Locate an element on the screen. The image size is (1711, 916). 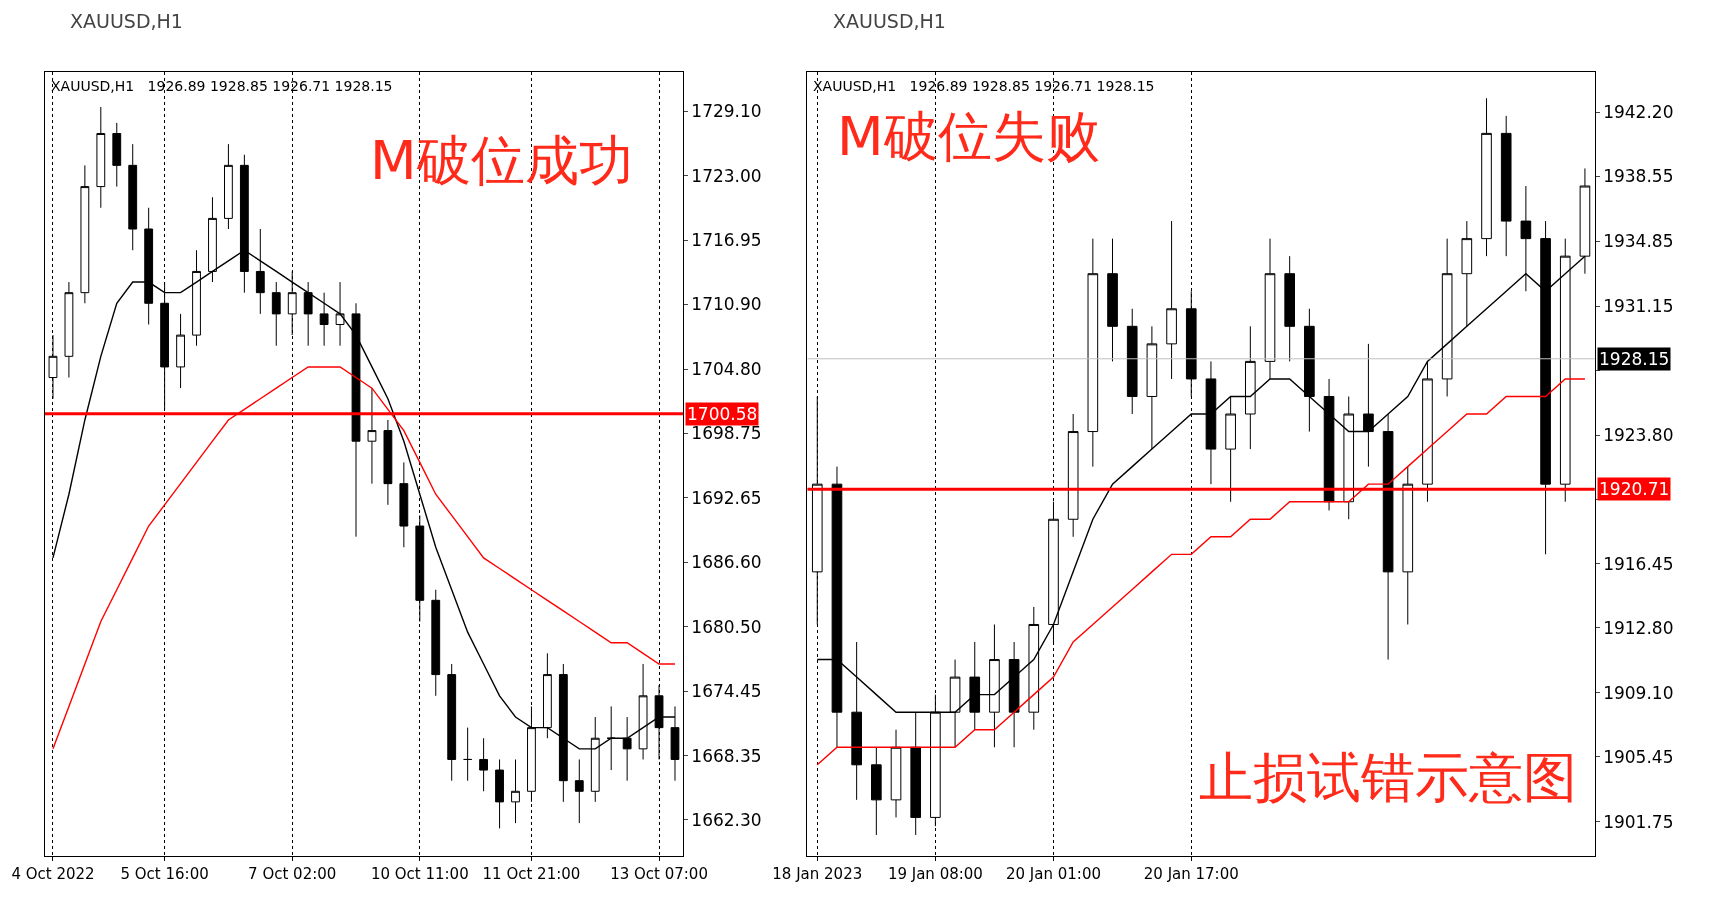
y-tick-label: 1698.75 is located at coordinates (726, 433).